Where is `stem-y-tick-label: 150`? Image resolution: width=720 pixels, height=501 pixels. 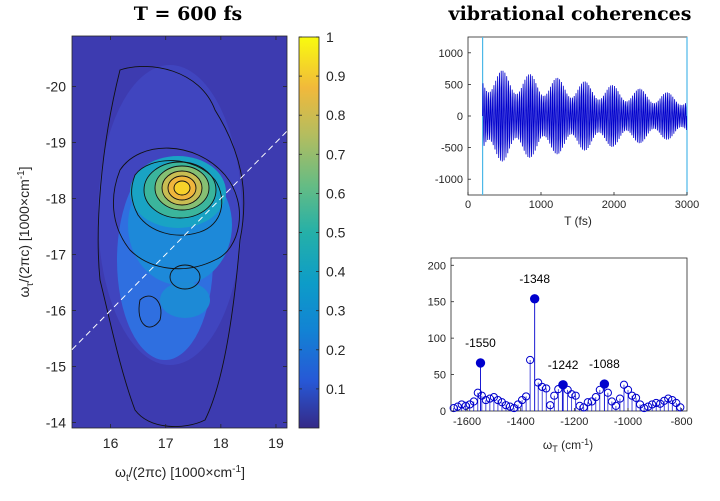
stem-y-tick-label: 150 is located at coordinates (437, 303).